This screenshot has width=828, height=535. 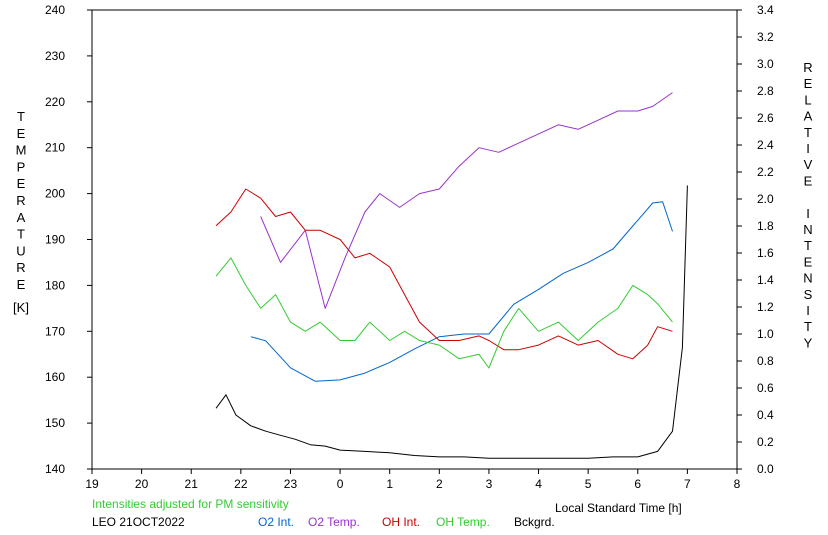 I want to click on x-tick-label: 20, so click(x=142, y=484).